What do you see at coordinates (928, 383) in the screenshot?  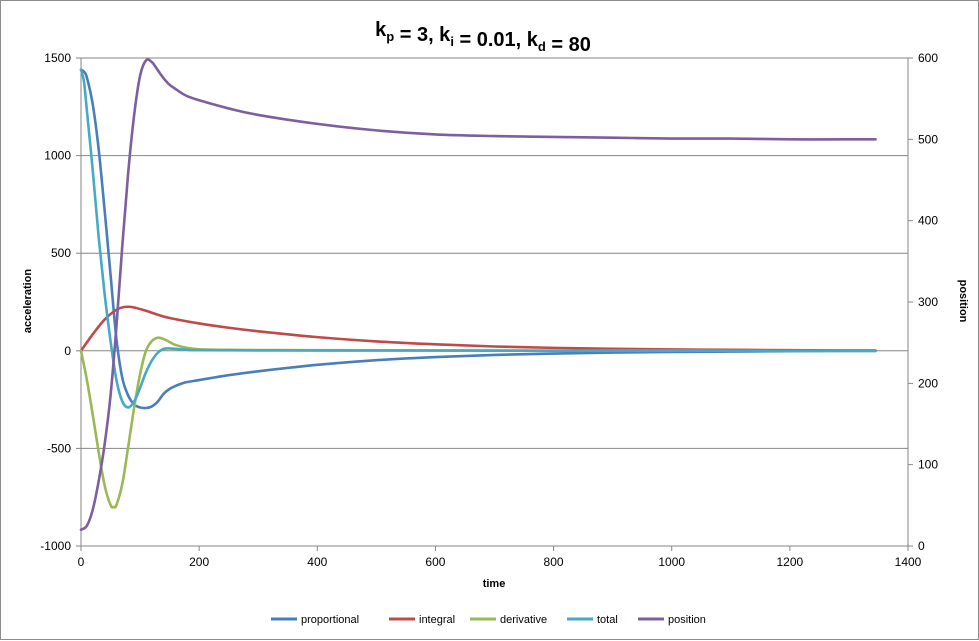 I see `y2-tick-label: 200` at bounding box center [928, 383].